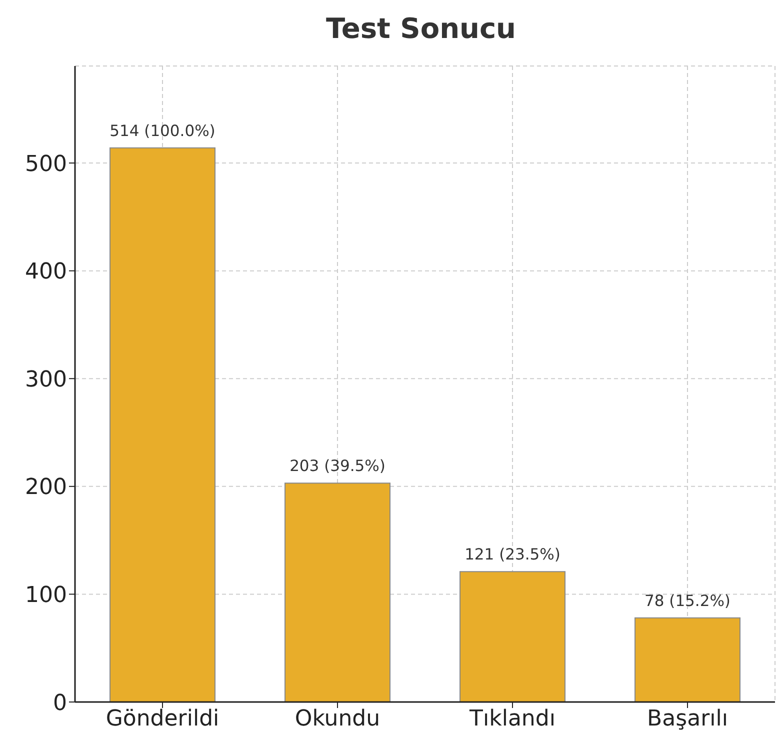 The width and height of the screenshot is (784, 752). I want to click on data-label: 121 (23.5%), so click(512, 555).